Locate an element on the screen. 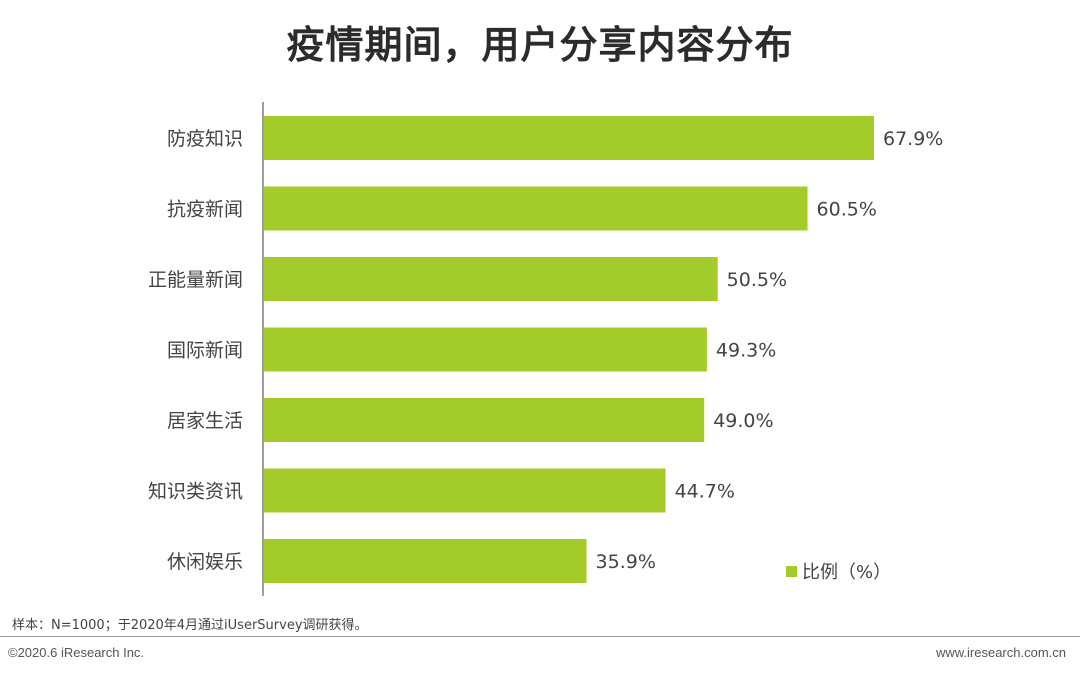 The height and width of the screenshot is (673, 1080). value-label-6: 44.7% is located at coordinates (705, 492).